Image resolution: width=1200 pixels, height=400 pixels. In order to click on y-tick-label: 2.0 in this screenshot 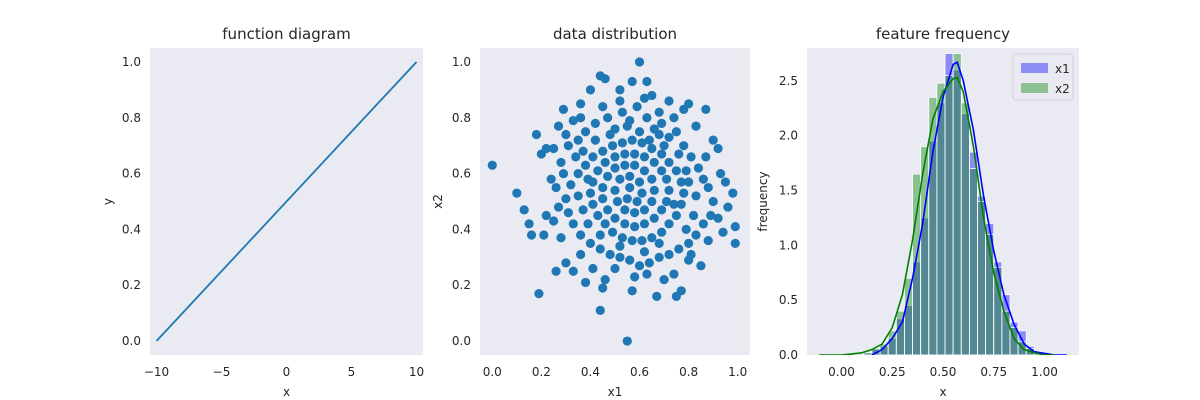, I will do `click(788, 136)`.